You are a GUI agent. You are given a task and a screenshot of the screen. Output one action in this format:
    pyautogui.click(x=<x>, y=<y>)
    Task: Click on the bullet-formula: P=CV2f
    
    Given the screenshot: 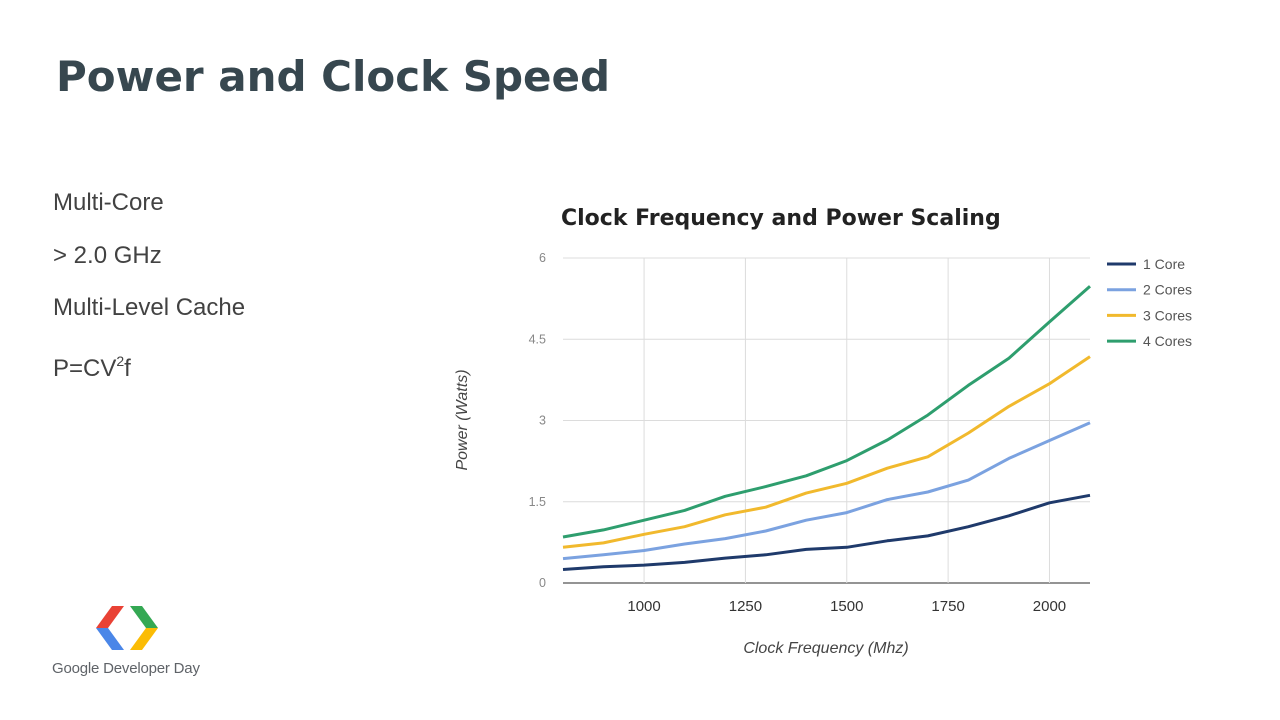 What is the action you would take?
    pyautogui.click(x=149, y=370)
    